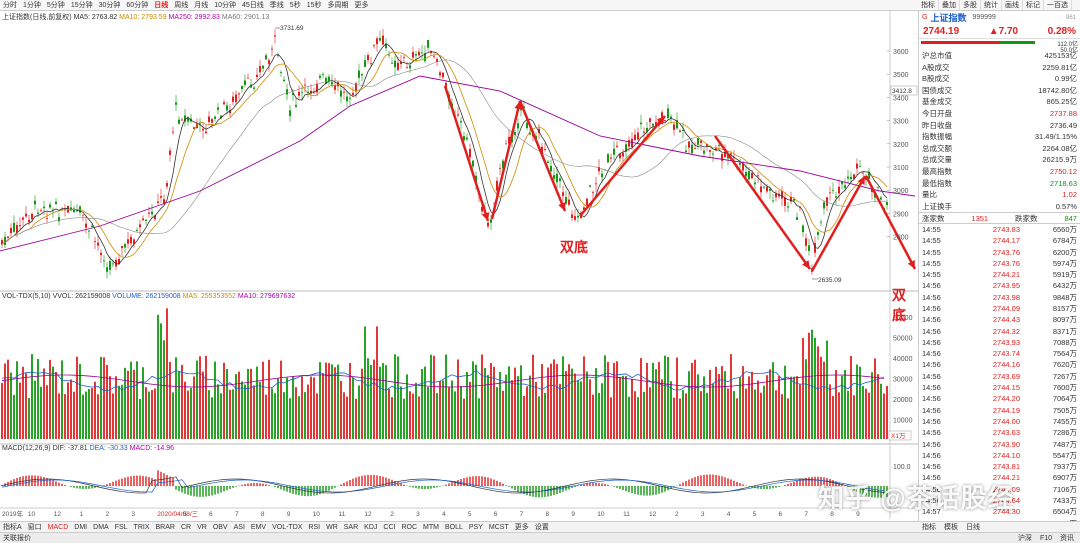 The width and height of the screenshot is (1080, 543). Describe the element at coordinates (101, 527) in the screenshot. I see `indicator-tab-4: DMA` at that location.